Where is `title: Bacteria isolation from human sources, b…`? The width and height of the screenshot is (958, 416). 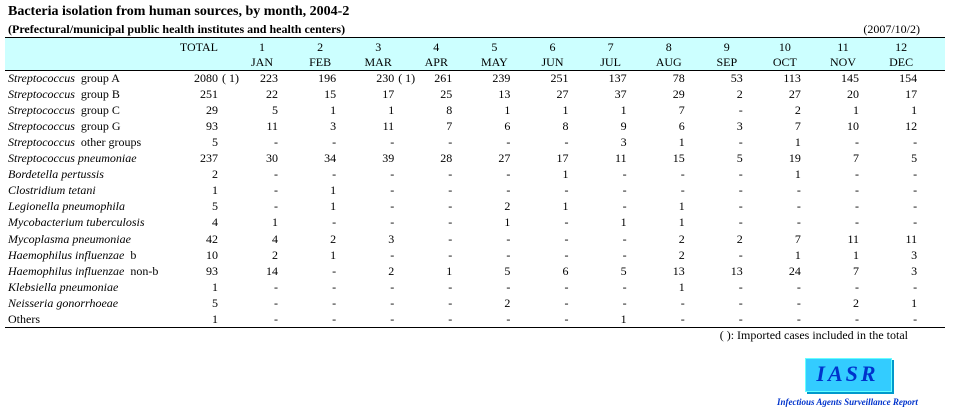
title: Bacteria isolation from human sources, b… is located at coordinates (179, 11).